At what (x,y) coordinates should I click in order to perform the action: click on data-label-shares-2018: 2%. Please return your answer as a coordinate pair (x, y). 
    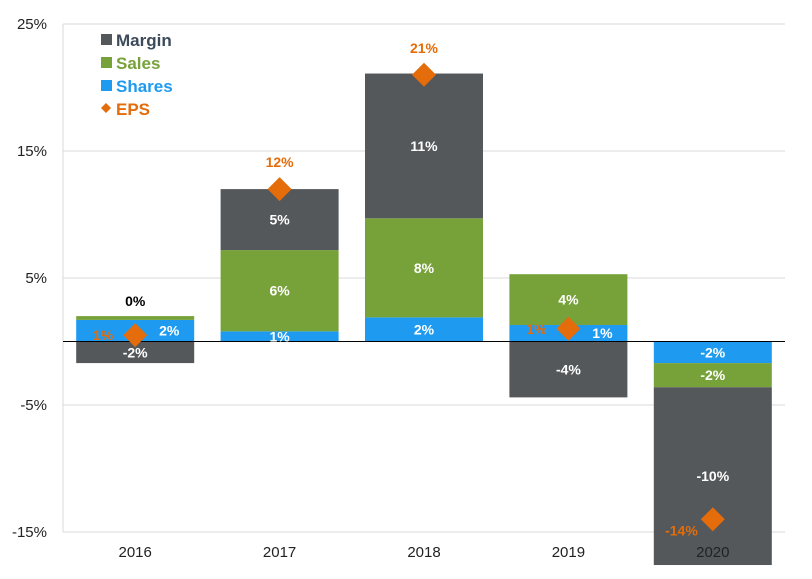
    Looking at the image, I should click on (424, 329).